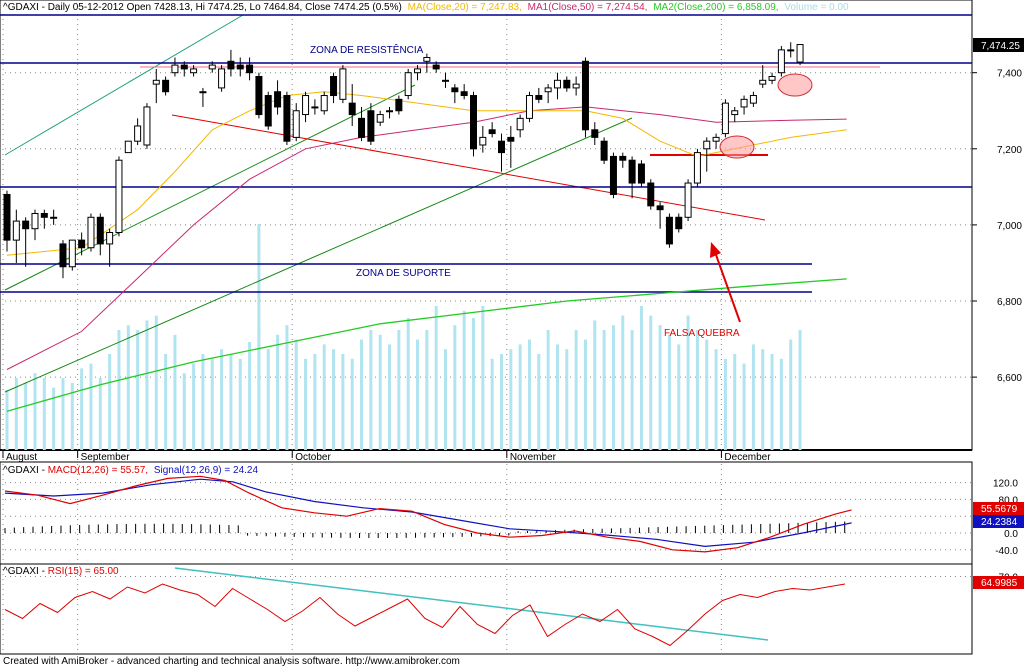 Image resolution: width=1024 pixels, height=667 pixels. What do you see at coordinates (715, 250) in the screenshot?
I see `false-break-arrow-head` at bounding box center [715, 250].